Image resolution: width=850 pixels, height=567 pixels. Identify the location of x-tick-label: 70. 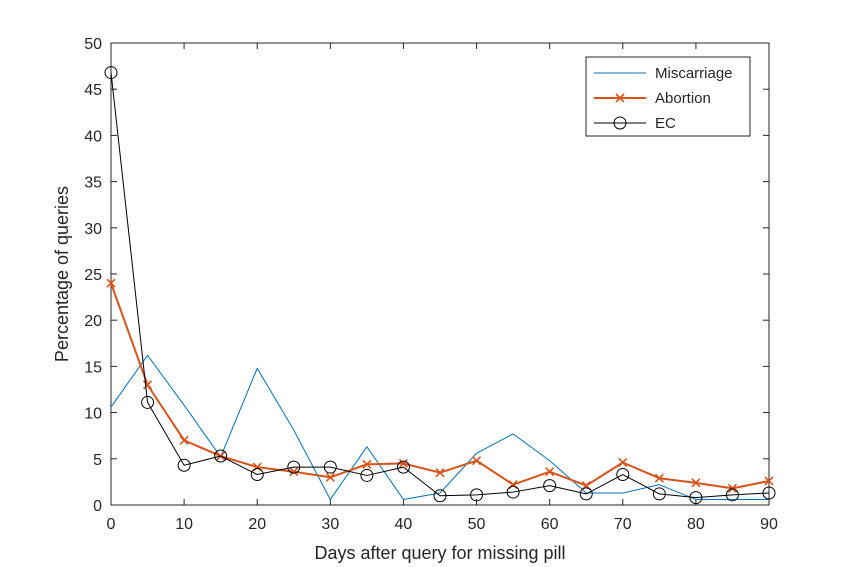
(623, 524).